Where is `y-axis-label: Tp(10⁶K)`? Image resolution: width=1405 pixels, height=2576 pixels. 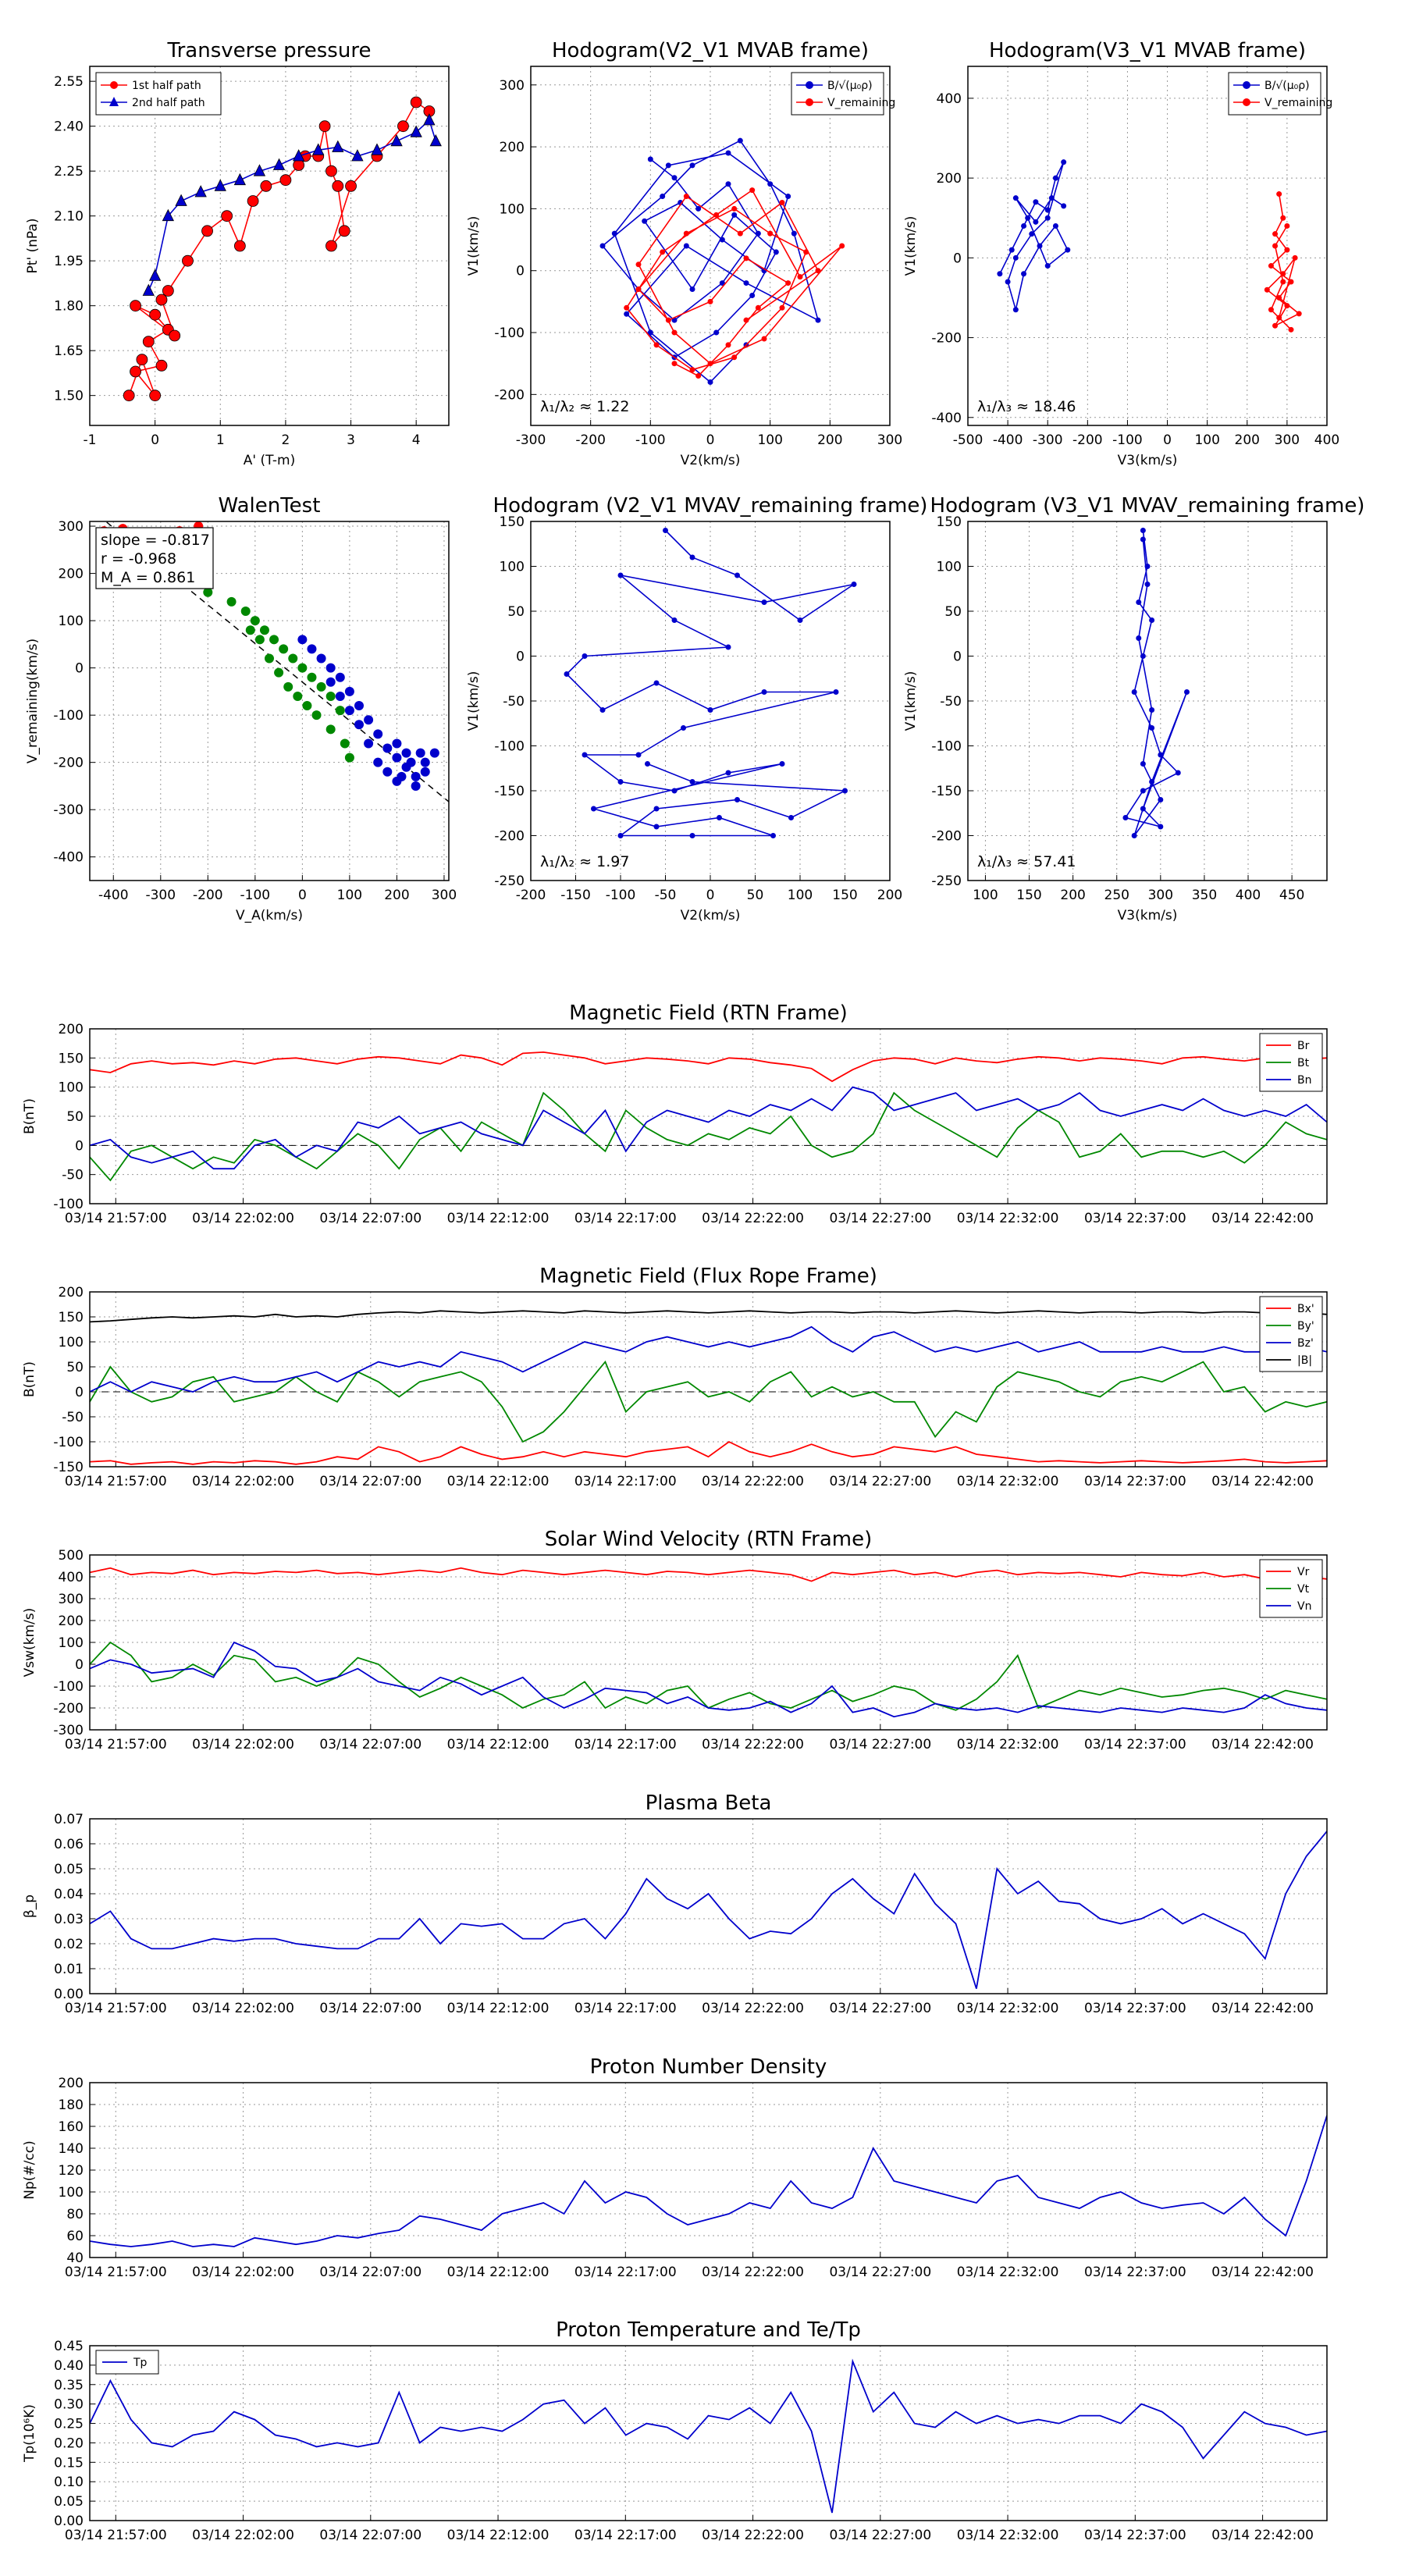 y-axis-label: Tp(10⁶K) is located at coordinates (30, 2433).